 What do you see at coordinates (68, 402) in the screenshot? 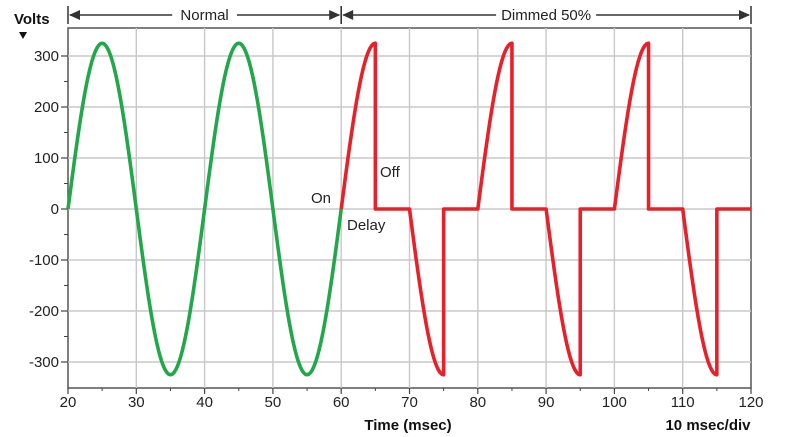
I see `x-tick-label: 20` at bounding box center [68, 402].